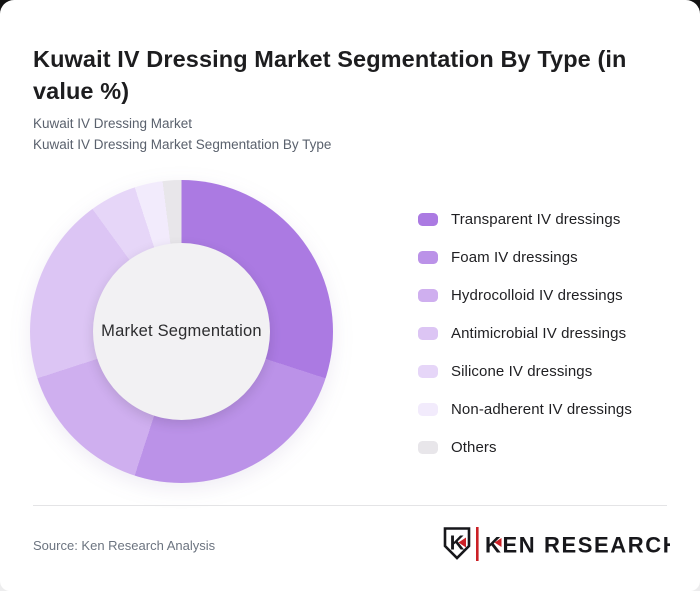 This screenshot has height=591, width=700. What do you see at coordinates (541, 409) in the screenshot?
I see `legend-label: Non-adherent IV dressings` at bounding box center [541, 409].